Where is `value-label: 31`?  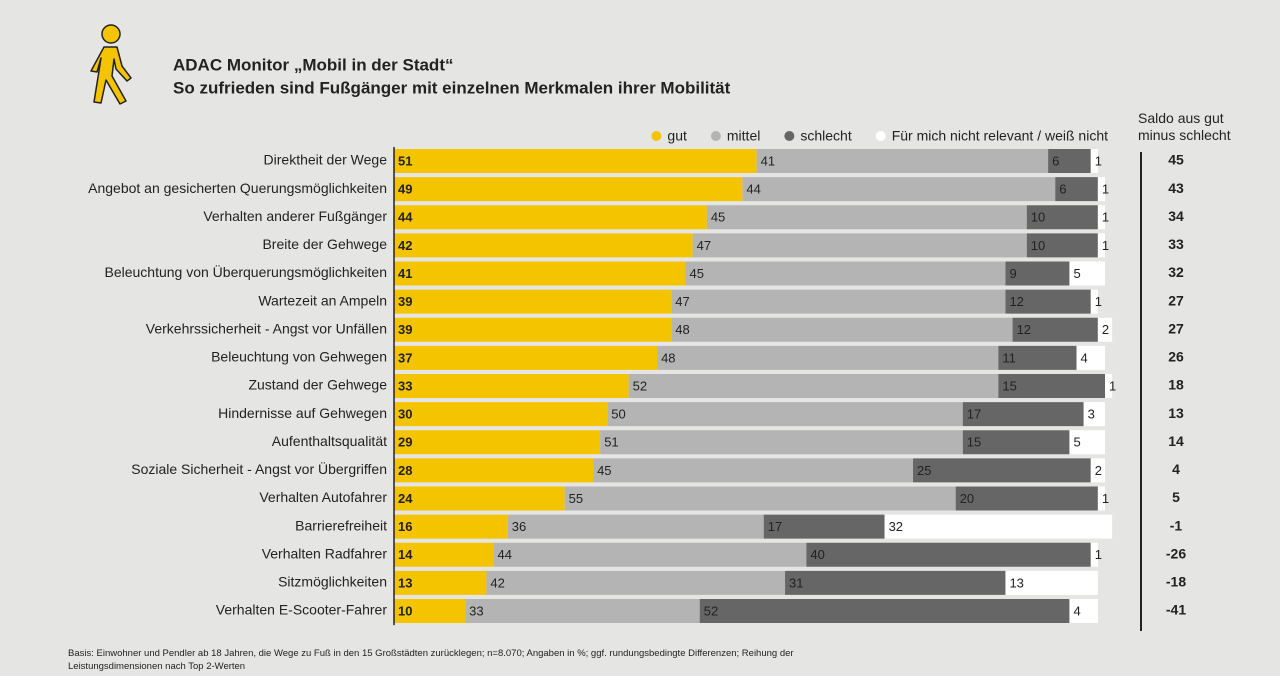 value-label: 31 is located at coordinates (796, 582).